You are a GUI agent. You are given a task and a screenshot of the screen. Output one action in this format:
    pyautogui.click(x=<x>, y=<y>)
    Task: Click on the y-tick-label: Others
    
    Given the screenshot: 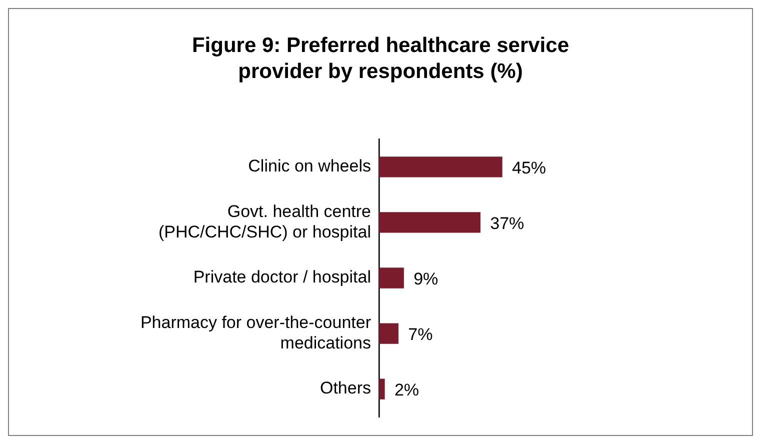 What is the action you would take?
    pyautogui.click(x=345, y=388)
    